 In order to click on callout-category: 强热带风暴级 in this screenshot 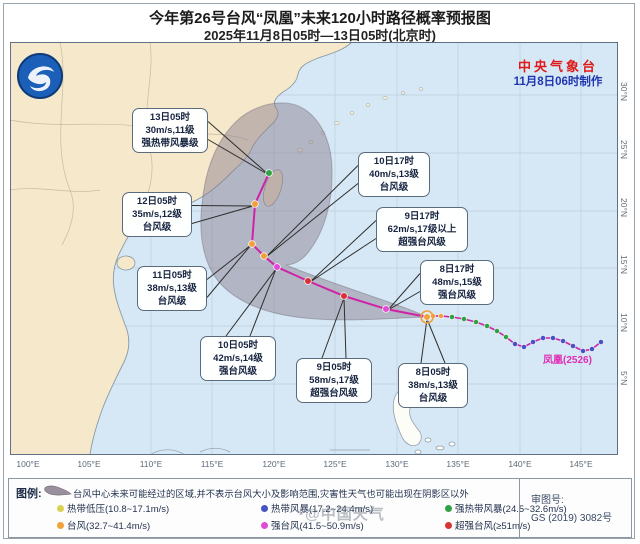, I will do `click(170, 143)`.